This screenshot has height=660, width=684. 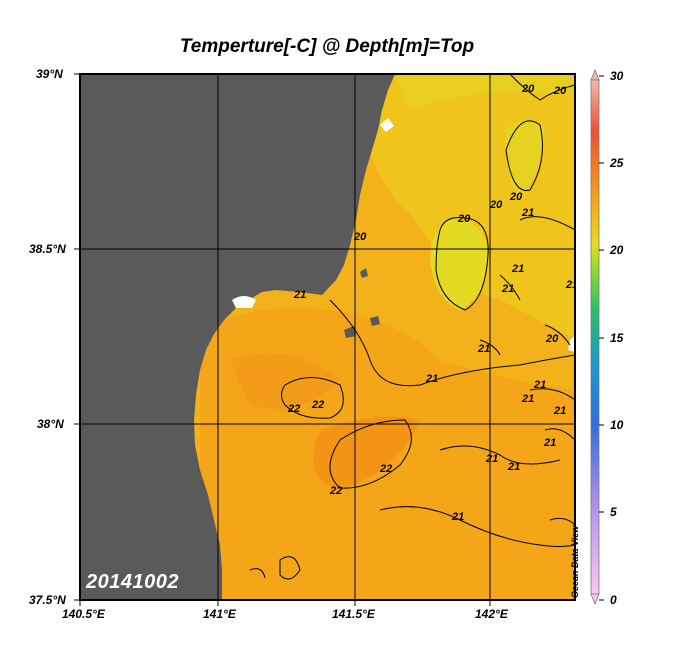 What do you see at coordinates (219, 614) in the screenshot?
I see `lon-label-141: 141°E` at bounding box center [219, 614].